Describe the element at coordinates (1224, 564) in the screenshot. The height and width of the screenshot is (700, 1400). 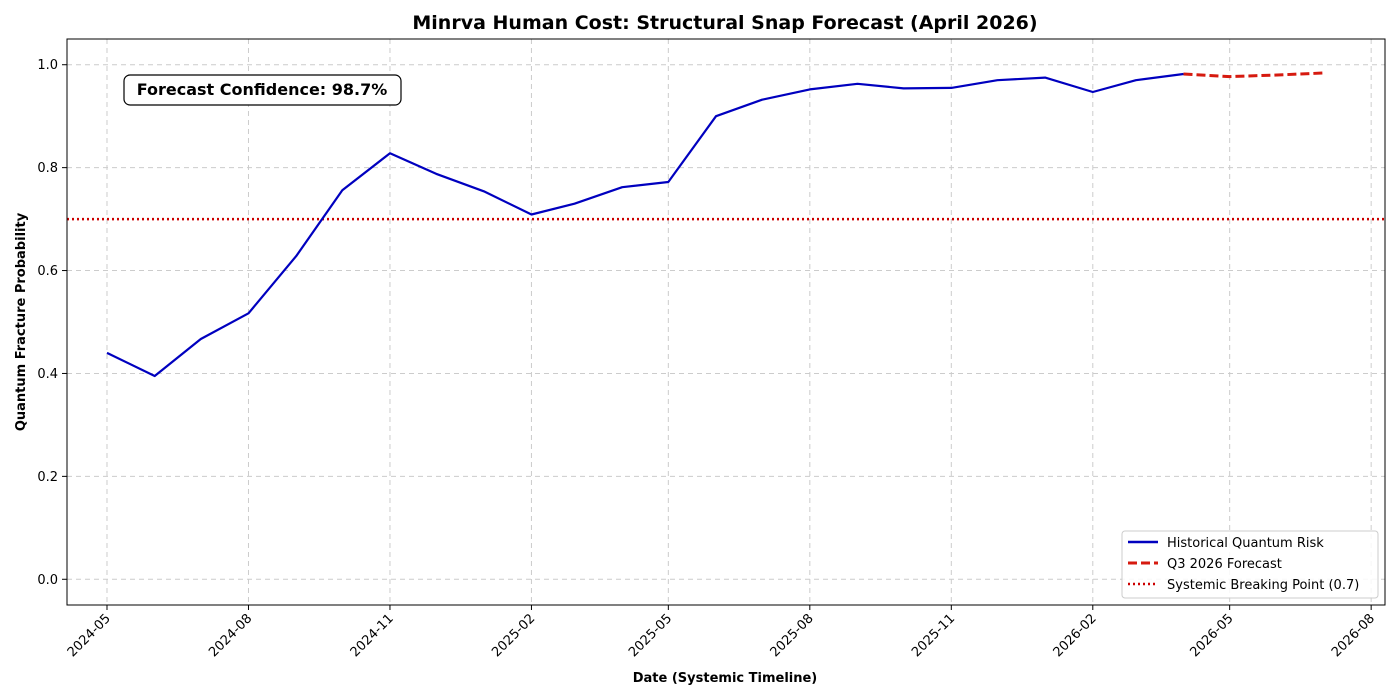
I see `legend-label-forecast: Q3 2026 Forecast` at that location.